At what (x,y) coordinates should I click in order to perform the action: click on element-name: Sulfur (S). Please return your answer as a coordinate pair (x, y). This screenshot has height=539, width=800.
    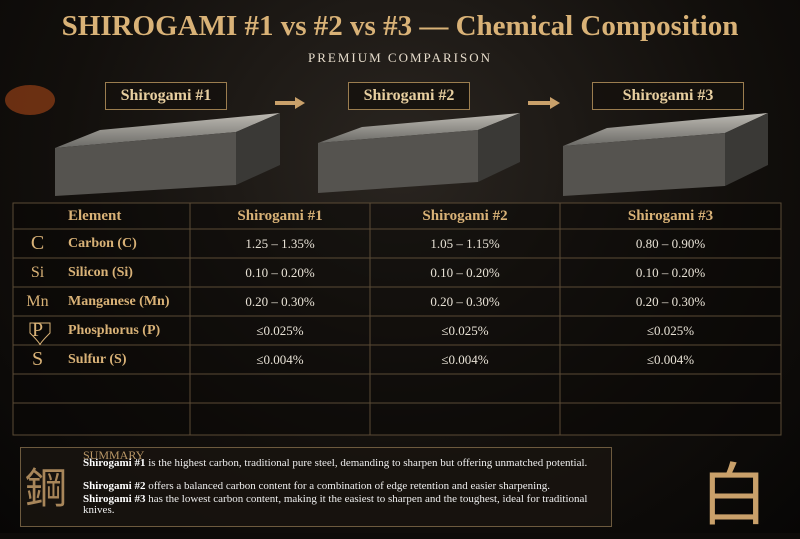
    Looking at the image, I should click on (97, 359).